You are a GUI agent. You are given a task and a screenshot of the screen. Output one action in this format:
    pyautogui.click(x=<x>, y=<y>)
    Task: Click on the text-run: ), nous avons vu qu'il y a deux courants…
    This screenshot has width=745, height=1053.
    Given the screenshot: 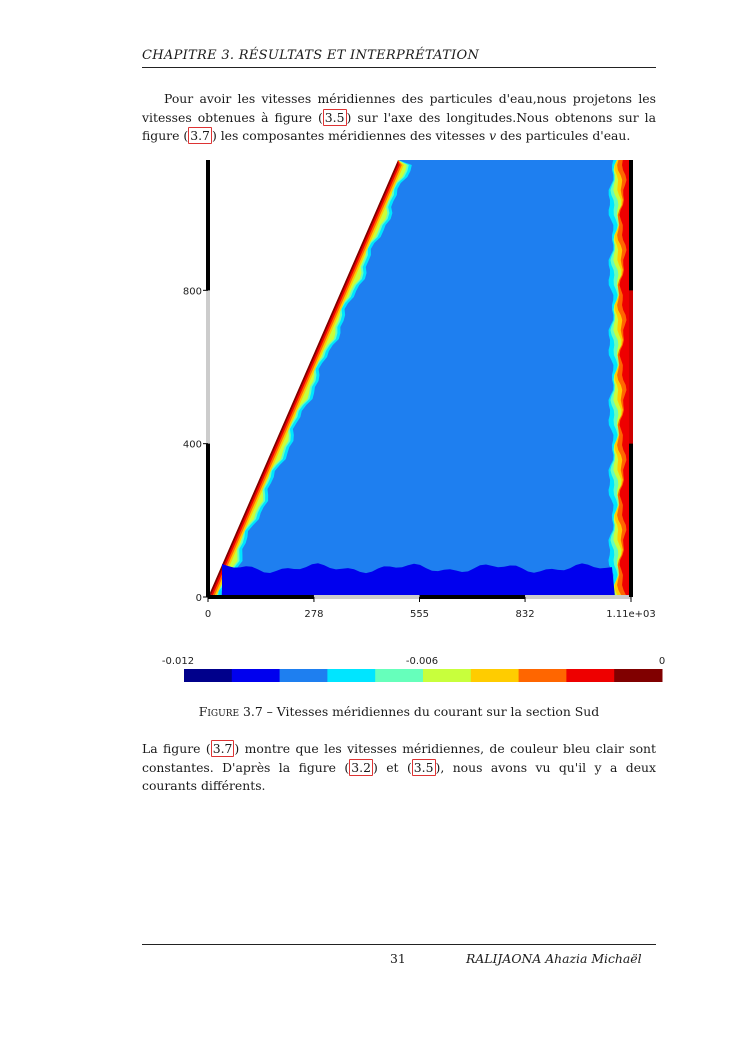 What is the action you would take?
    pyautogui.click(x=399, y=776)
    